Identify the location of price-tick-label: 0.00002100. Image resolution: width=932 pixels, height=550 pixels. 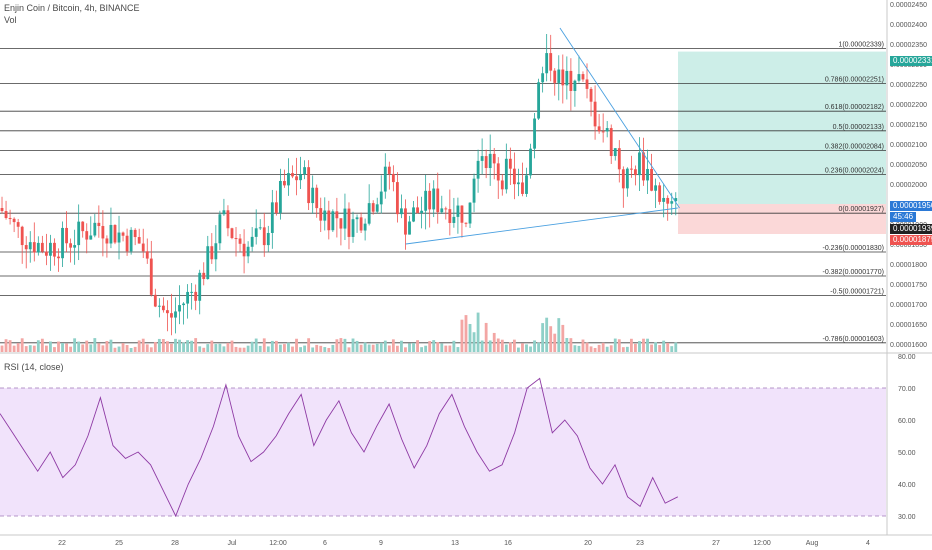
(908, 145).